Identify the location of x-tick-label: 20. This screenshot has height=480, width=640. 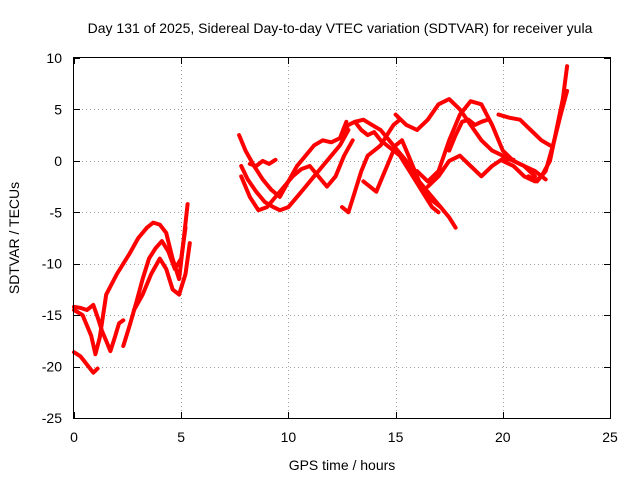
(503, 437).